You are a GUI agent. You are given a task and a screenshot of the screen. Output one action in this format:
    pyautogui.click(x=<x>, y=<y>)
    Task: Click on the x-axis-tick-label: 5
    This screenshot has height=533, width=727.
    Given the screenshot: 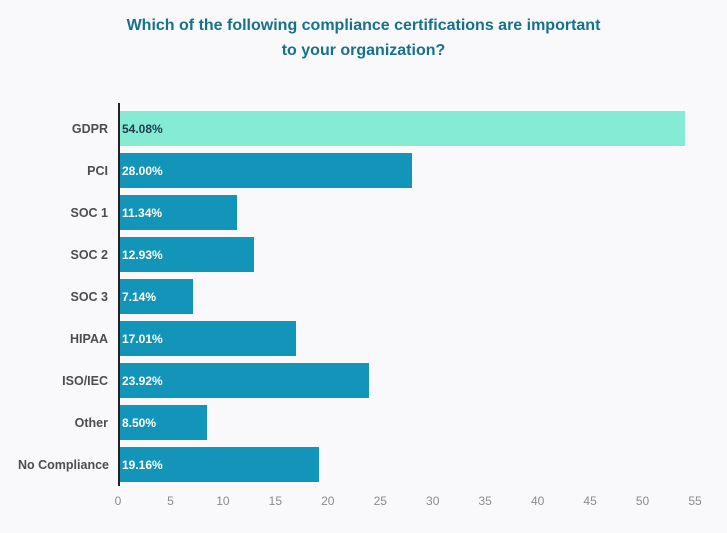 What is the action you would take?
    pyautogui.click(x=170, y=500)
    